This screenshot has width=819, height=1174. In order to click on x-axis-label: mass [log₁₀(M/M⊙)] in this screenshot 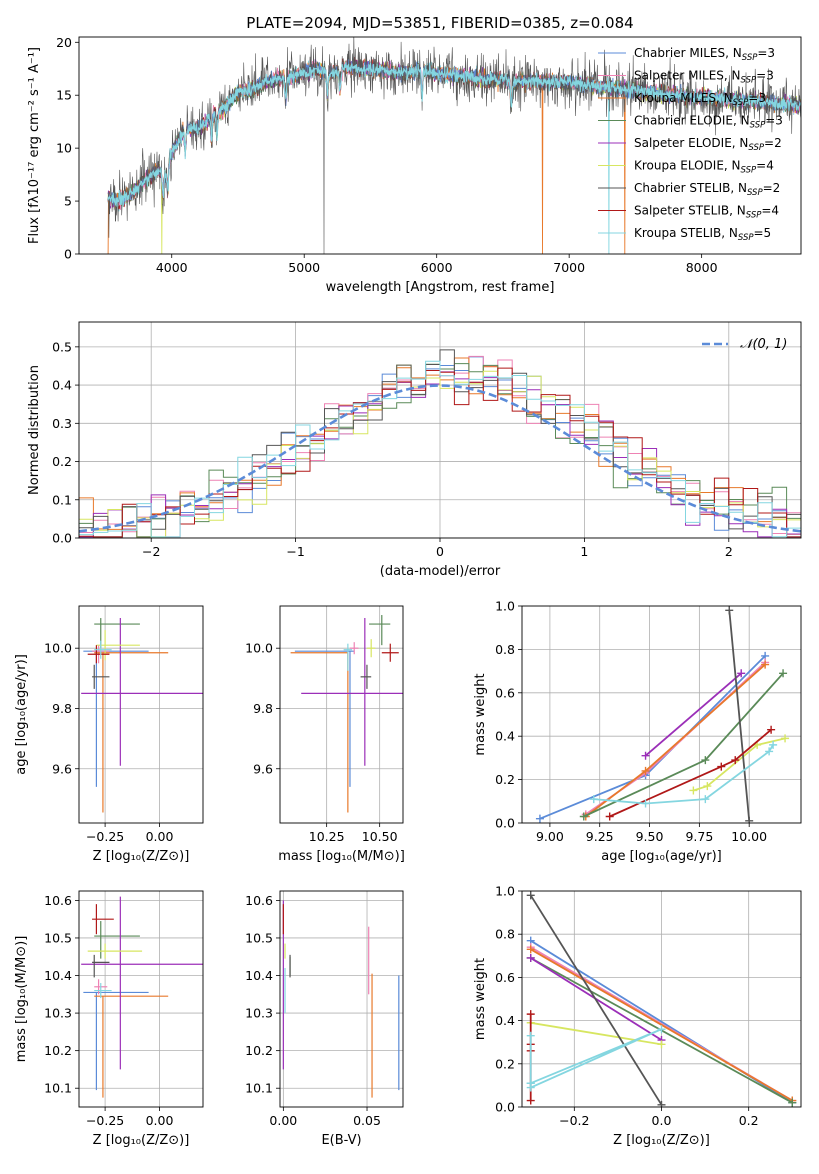, I will do `click(341, 856)`.